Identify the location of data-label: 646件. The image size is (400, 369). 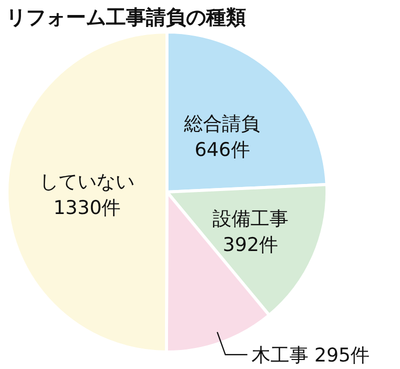
(222, 150).